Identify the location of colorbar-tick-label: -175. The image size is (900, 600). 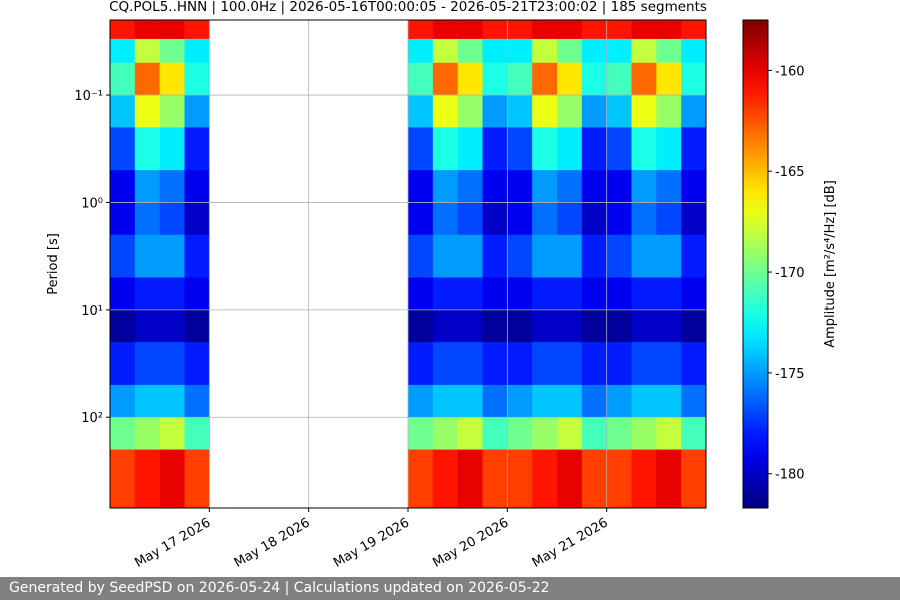
(790, 374).